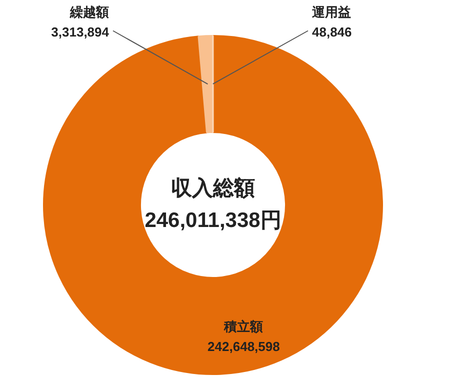  Describe the element at coordinates (80, 32) in the screenshot. I see `data-label: 3,313,894` at that location.